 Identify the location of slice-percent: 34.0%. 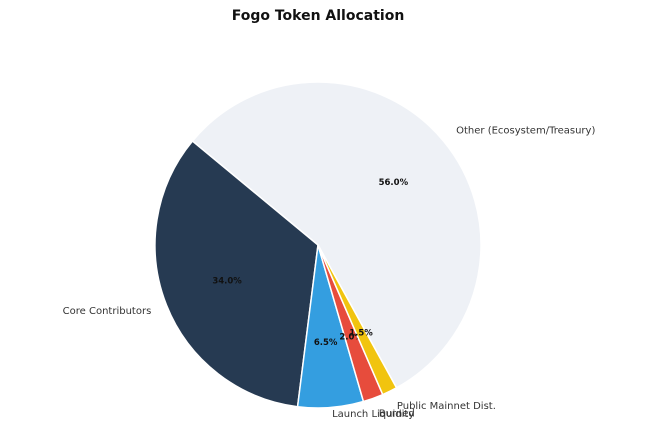
(227, 282).